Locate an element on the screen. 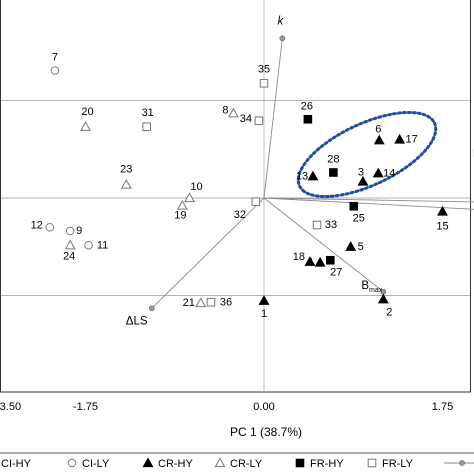  data-point-15: 15 is located at coordinates (442, 219).